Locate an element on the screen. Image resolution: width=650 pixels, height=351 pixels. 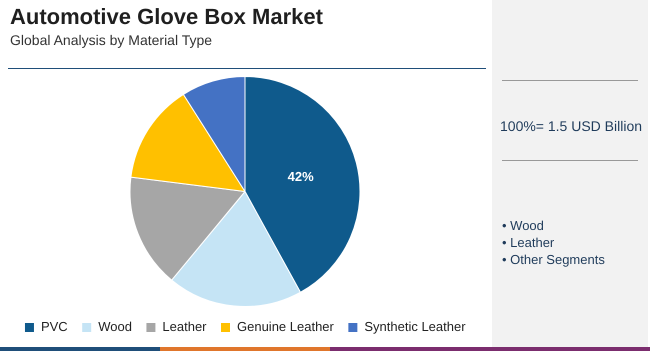
data-label: 42% is located at coordinates (301, 176).